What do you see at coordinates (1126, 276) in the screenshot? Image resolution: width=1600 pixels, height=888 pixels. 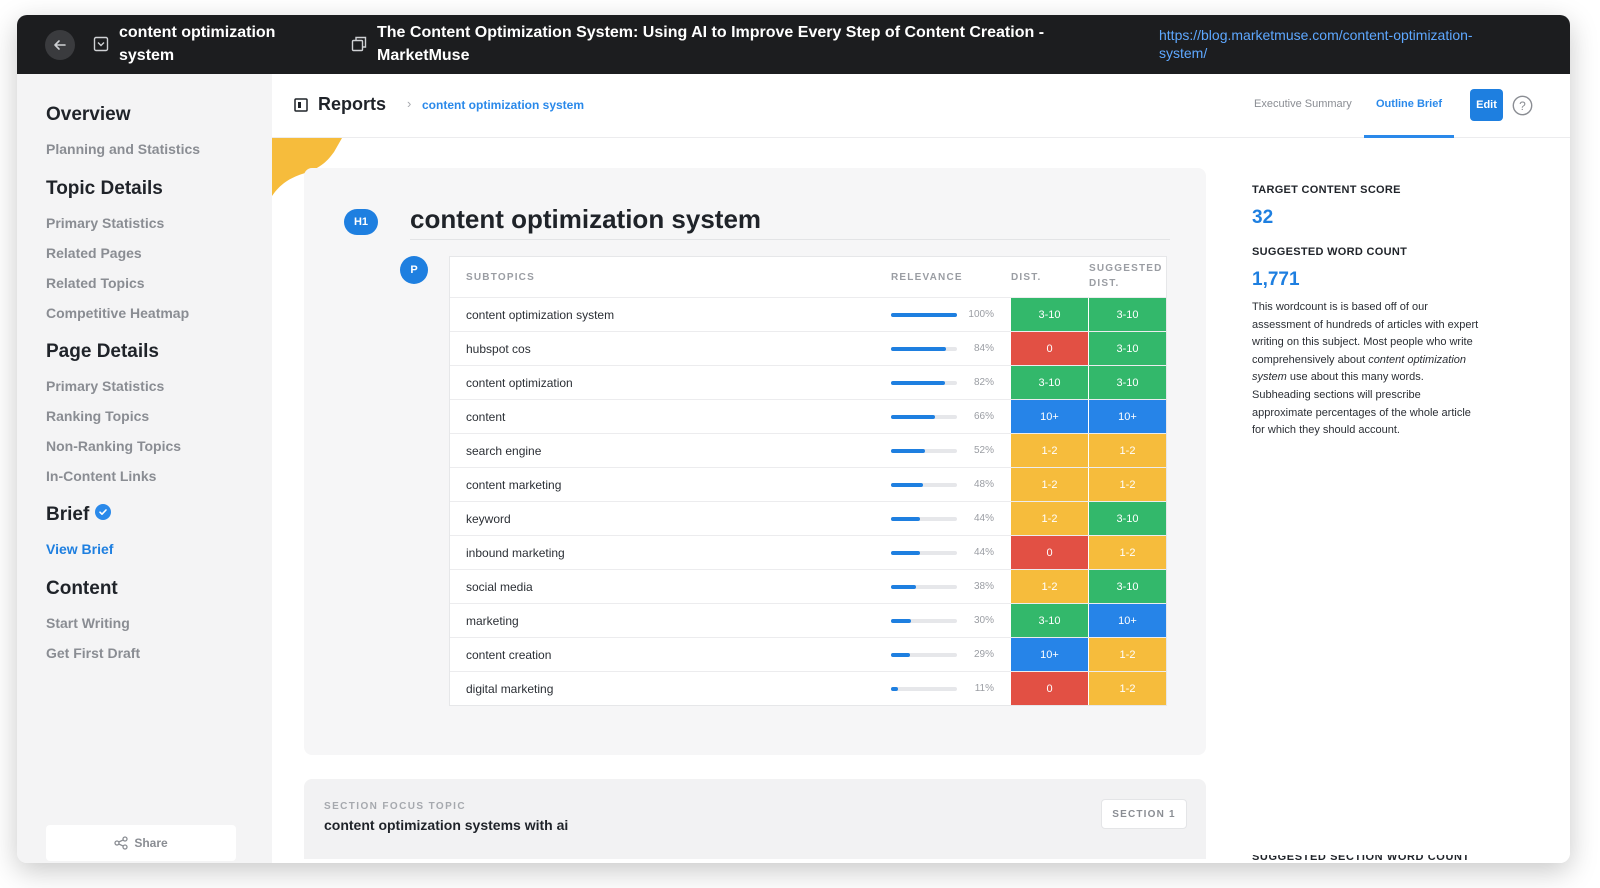 I see `column-suggested-dist: SUGGESTED DIST.` at bounding box center [1126, 276].